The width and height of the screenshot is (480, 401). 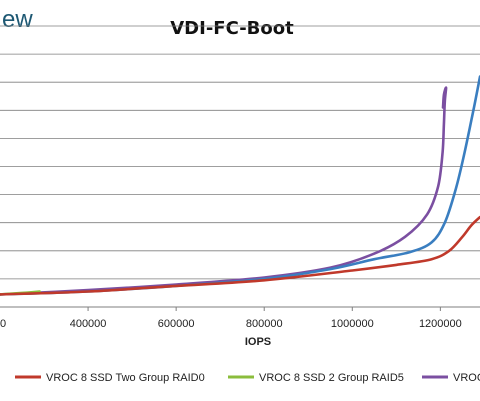 What do you see at coordinates (232, 28) in the screenshot?
I see `chart-title: VDI-FC-Boot` at bounding box center [232, 28].